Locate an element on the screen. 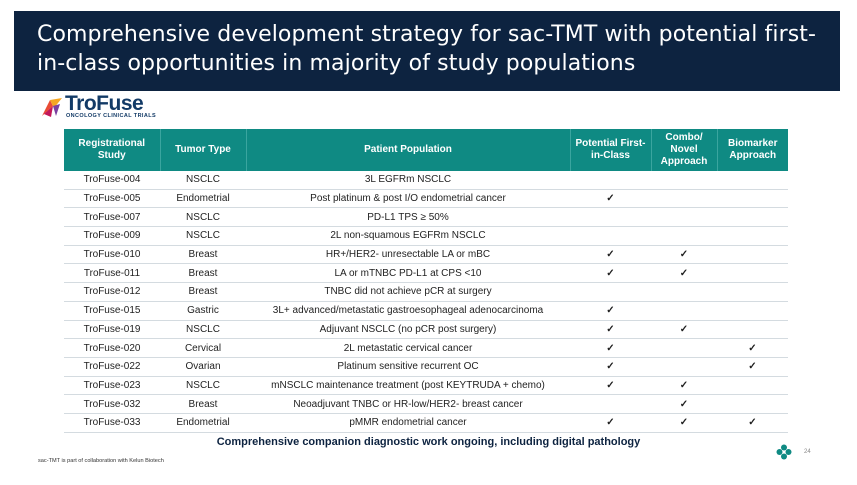  cell-study: TroFuse-009 is located at coordinates (112, 236).